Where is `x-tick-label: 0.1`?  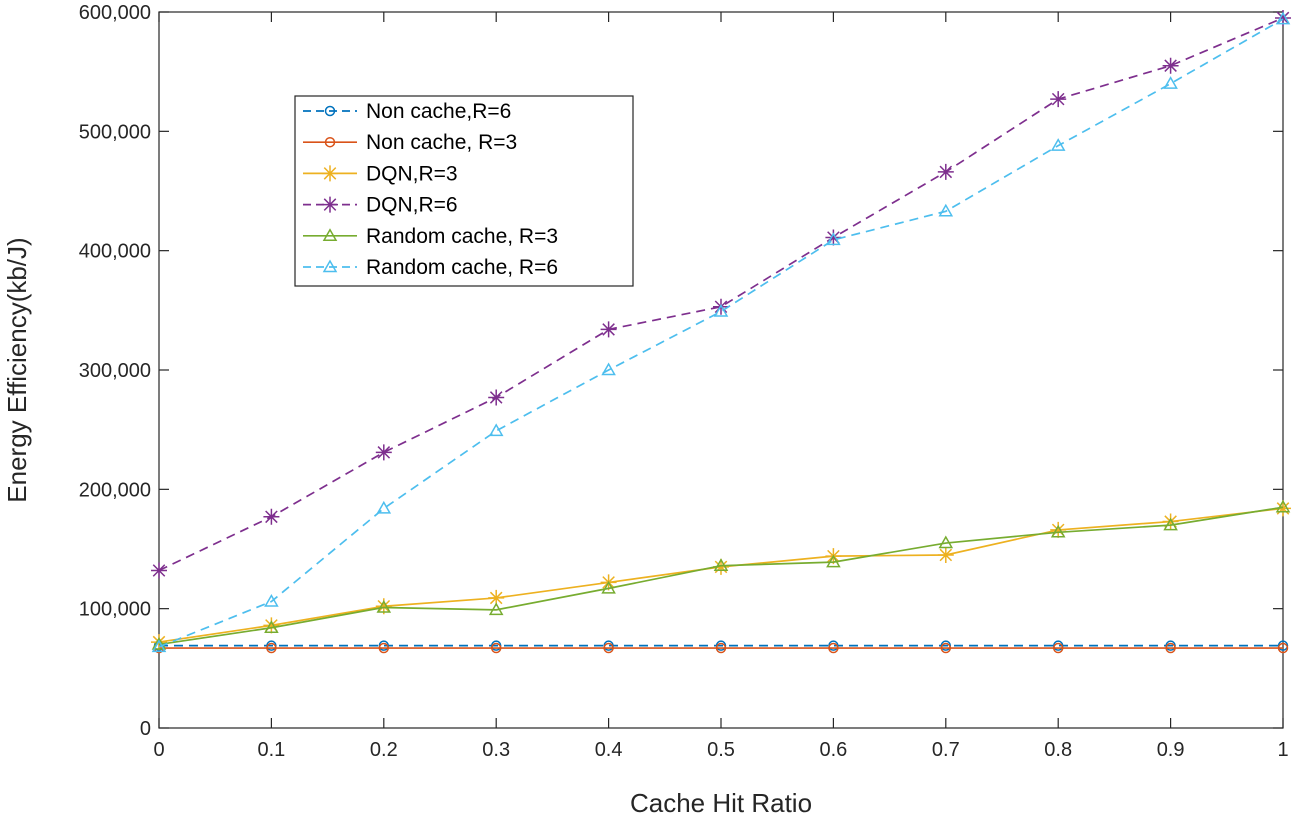
x-tick-label: 0.1 is located at coordinates (271, 750).